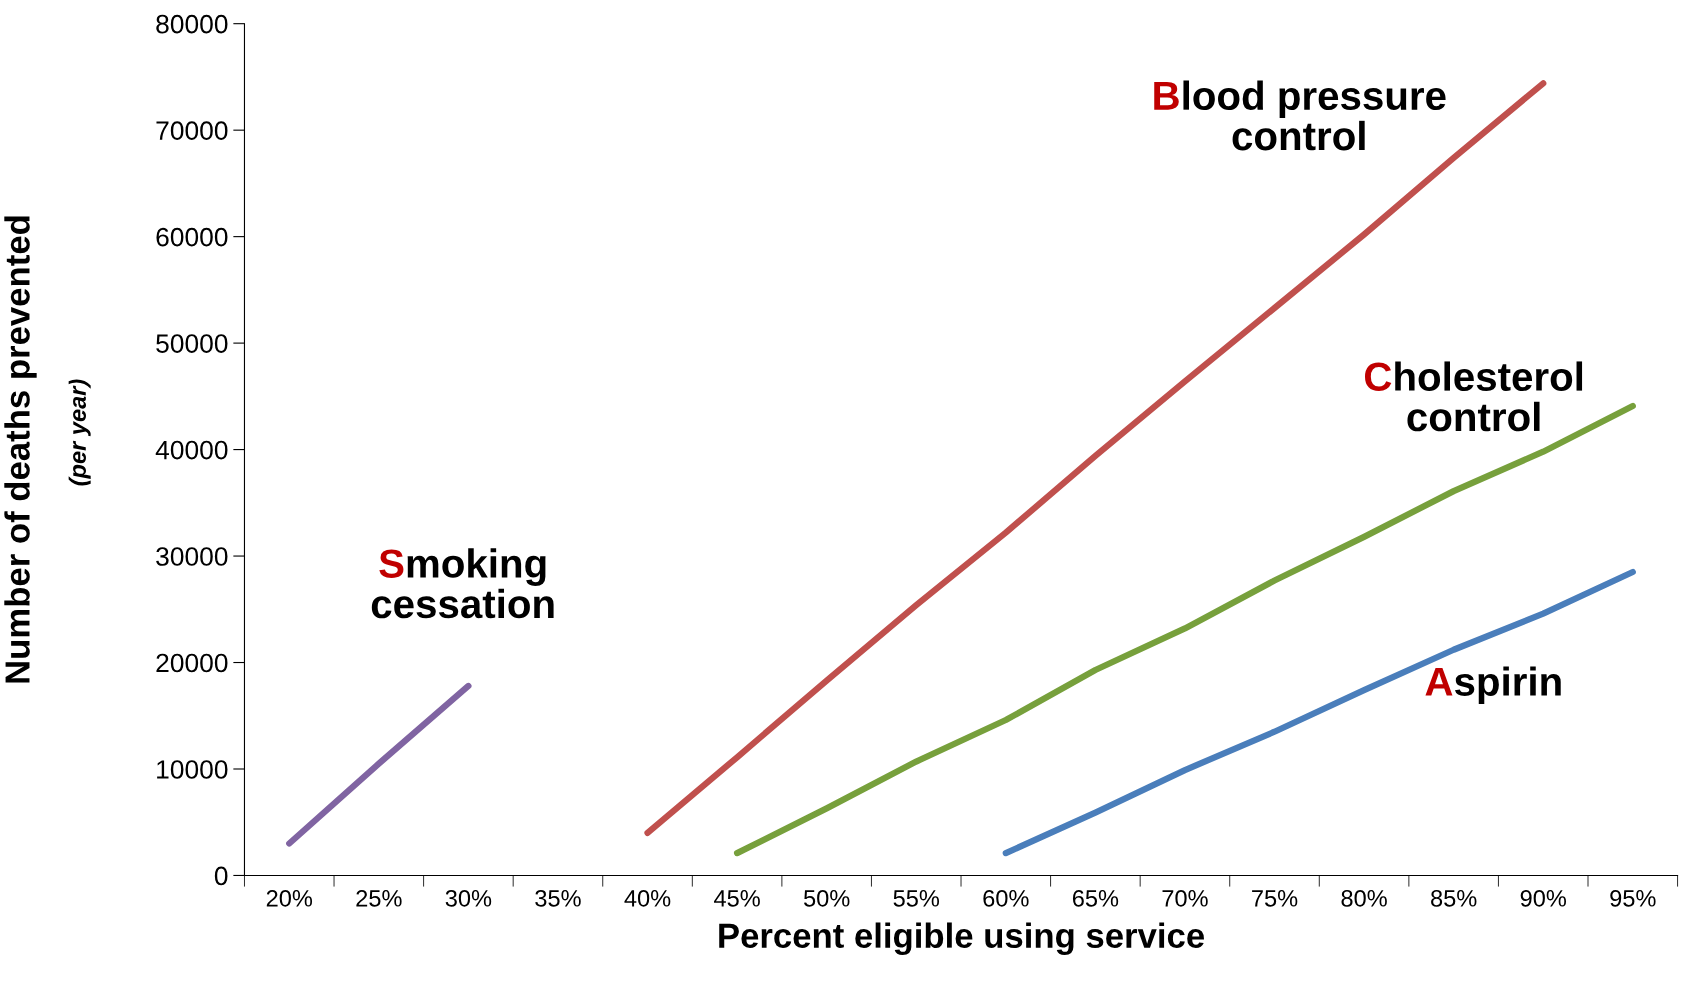 The image size is (1686, 987). Describe the element at coordinates (192, 24) in the screenshot. I see `y-tick-label: 80000` at that location.